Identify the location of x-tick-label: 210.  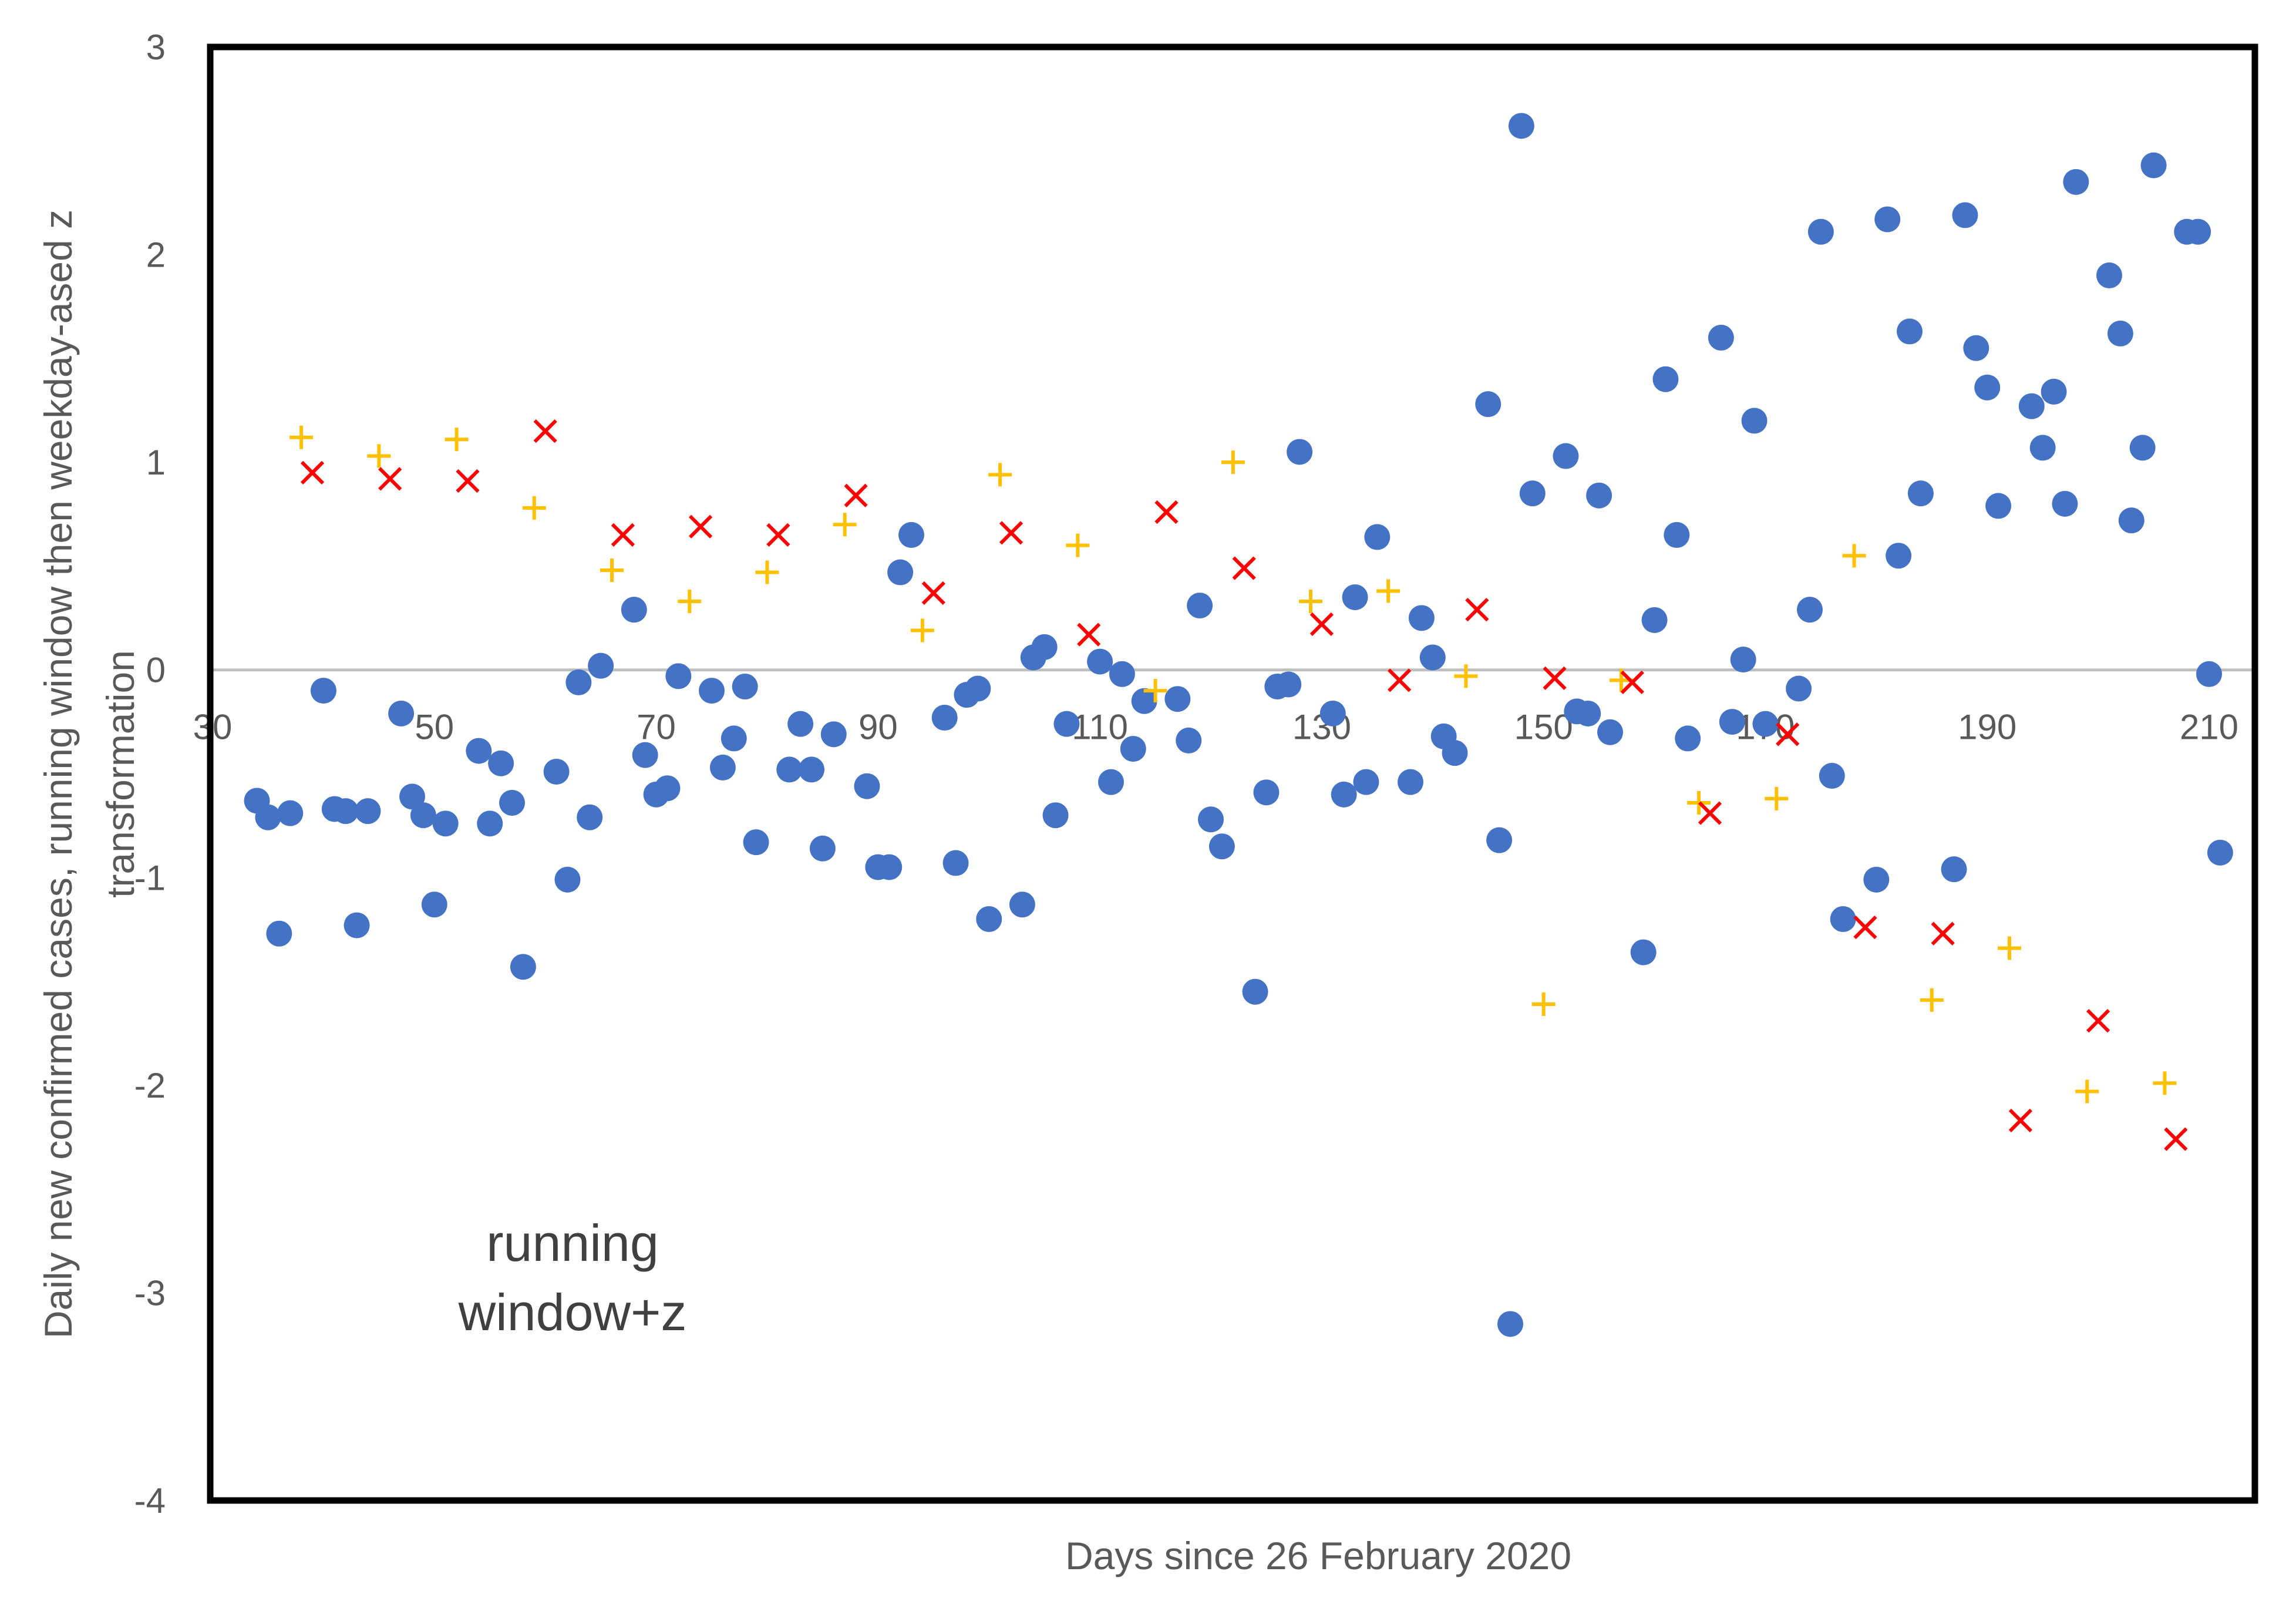
(2209, 727).